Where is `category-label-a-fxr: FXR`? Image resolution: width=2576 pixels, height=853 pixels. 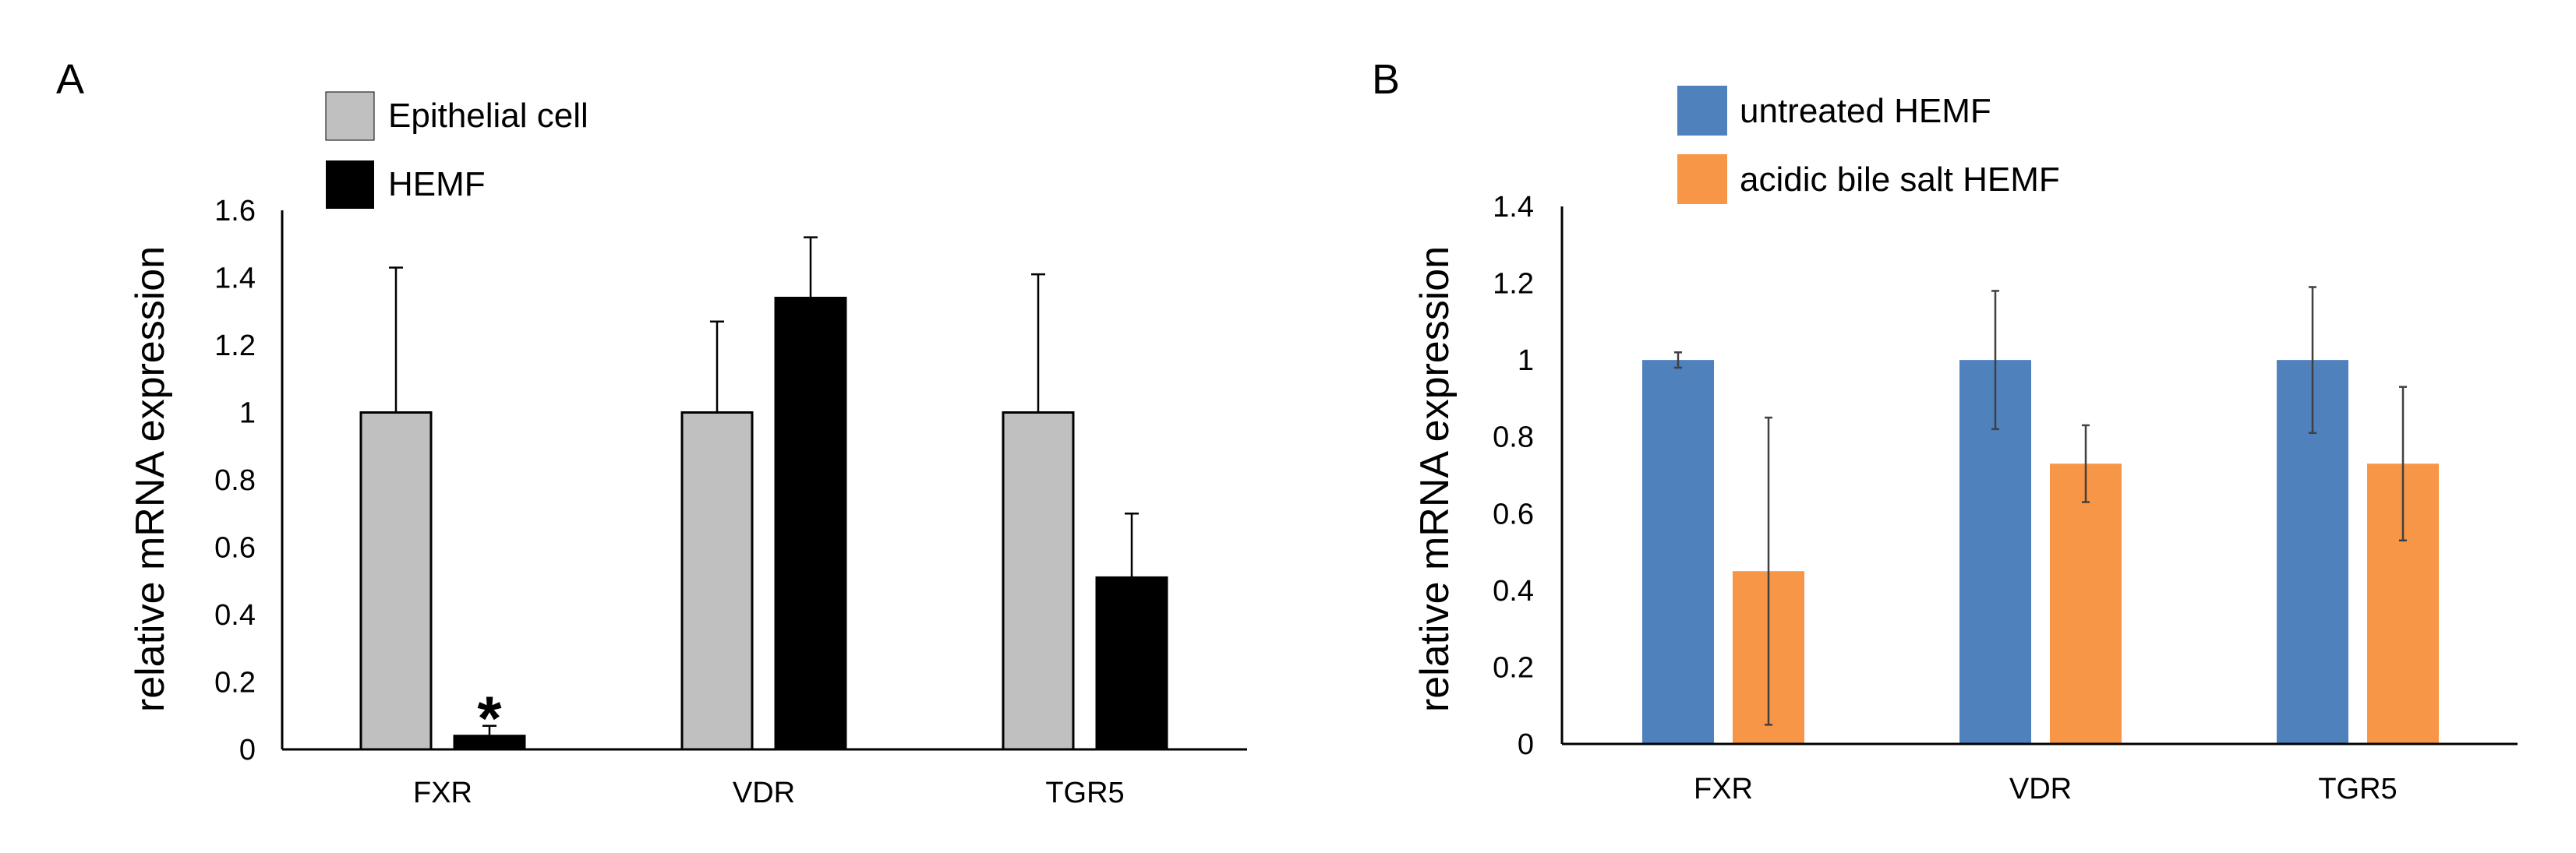
category-label-a-fxr: FXR is located at coordinates (442, 793).